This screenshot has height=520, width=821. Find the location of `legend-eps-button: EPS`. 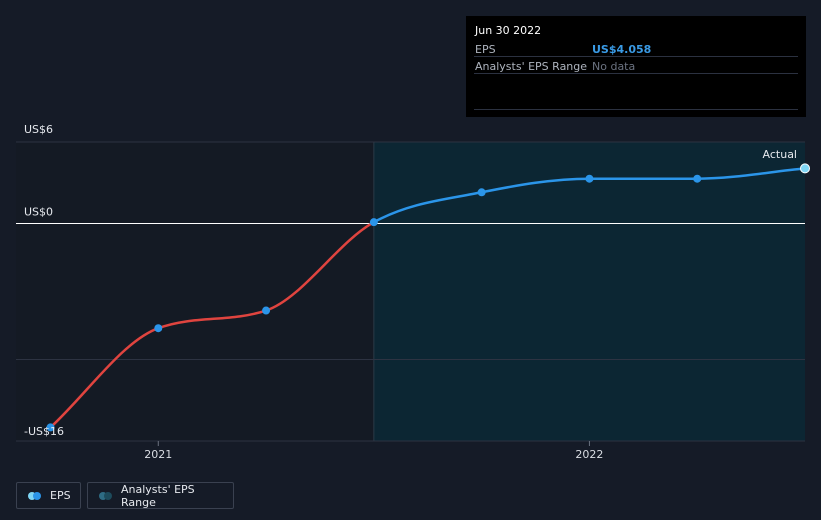

legend-eps-button: EPS is located at coordinates (48, 495).